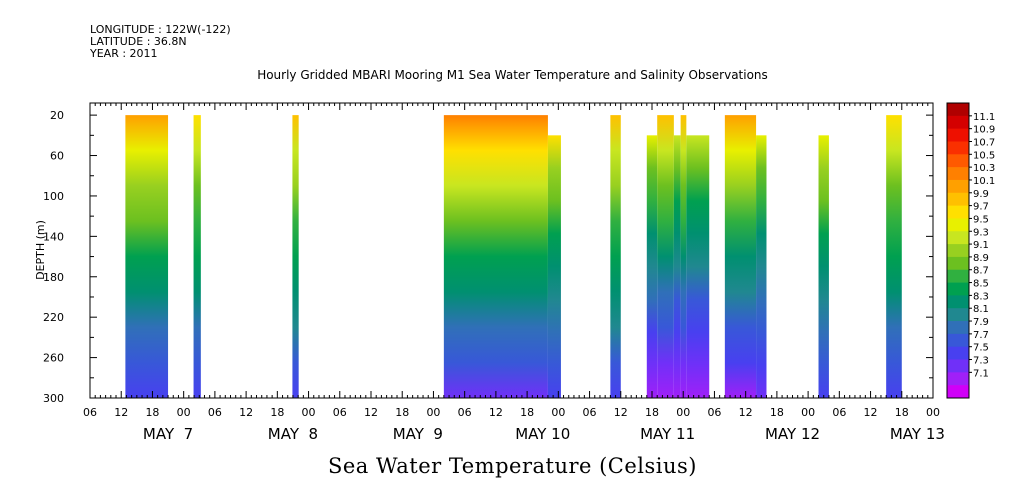 The image size is (1009, 504). I want to click on day-label: MAY 9, so click(418, 434).